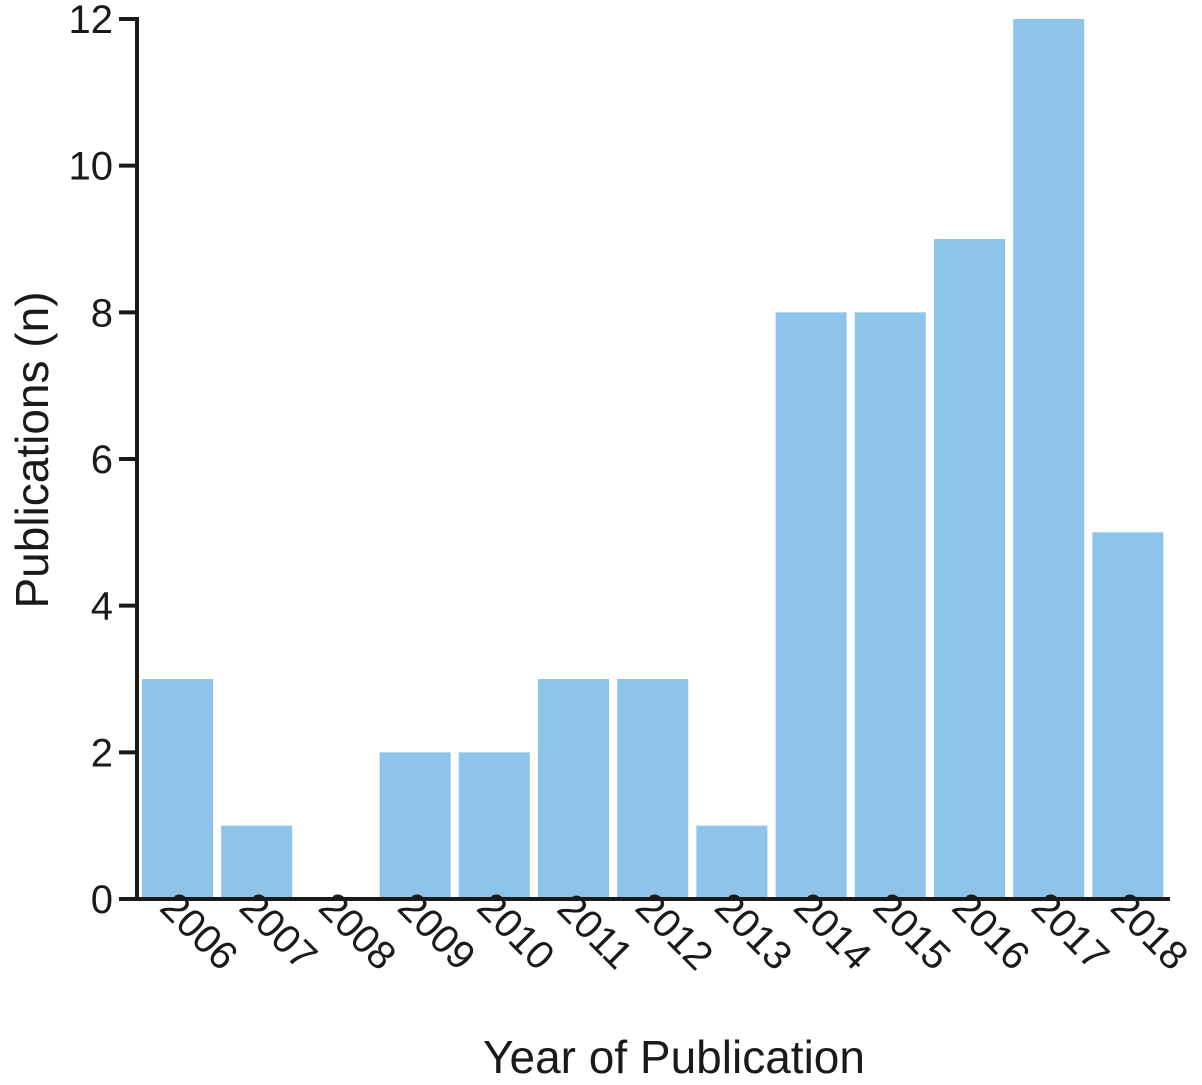 This screenshot has height=1085, width=1202. What do you see at coordinates (32, 449) in the screenshot?
I see `y-axis-title: Publications (n)` at bounding box center [32, 449].